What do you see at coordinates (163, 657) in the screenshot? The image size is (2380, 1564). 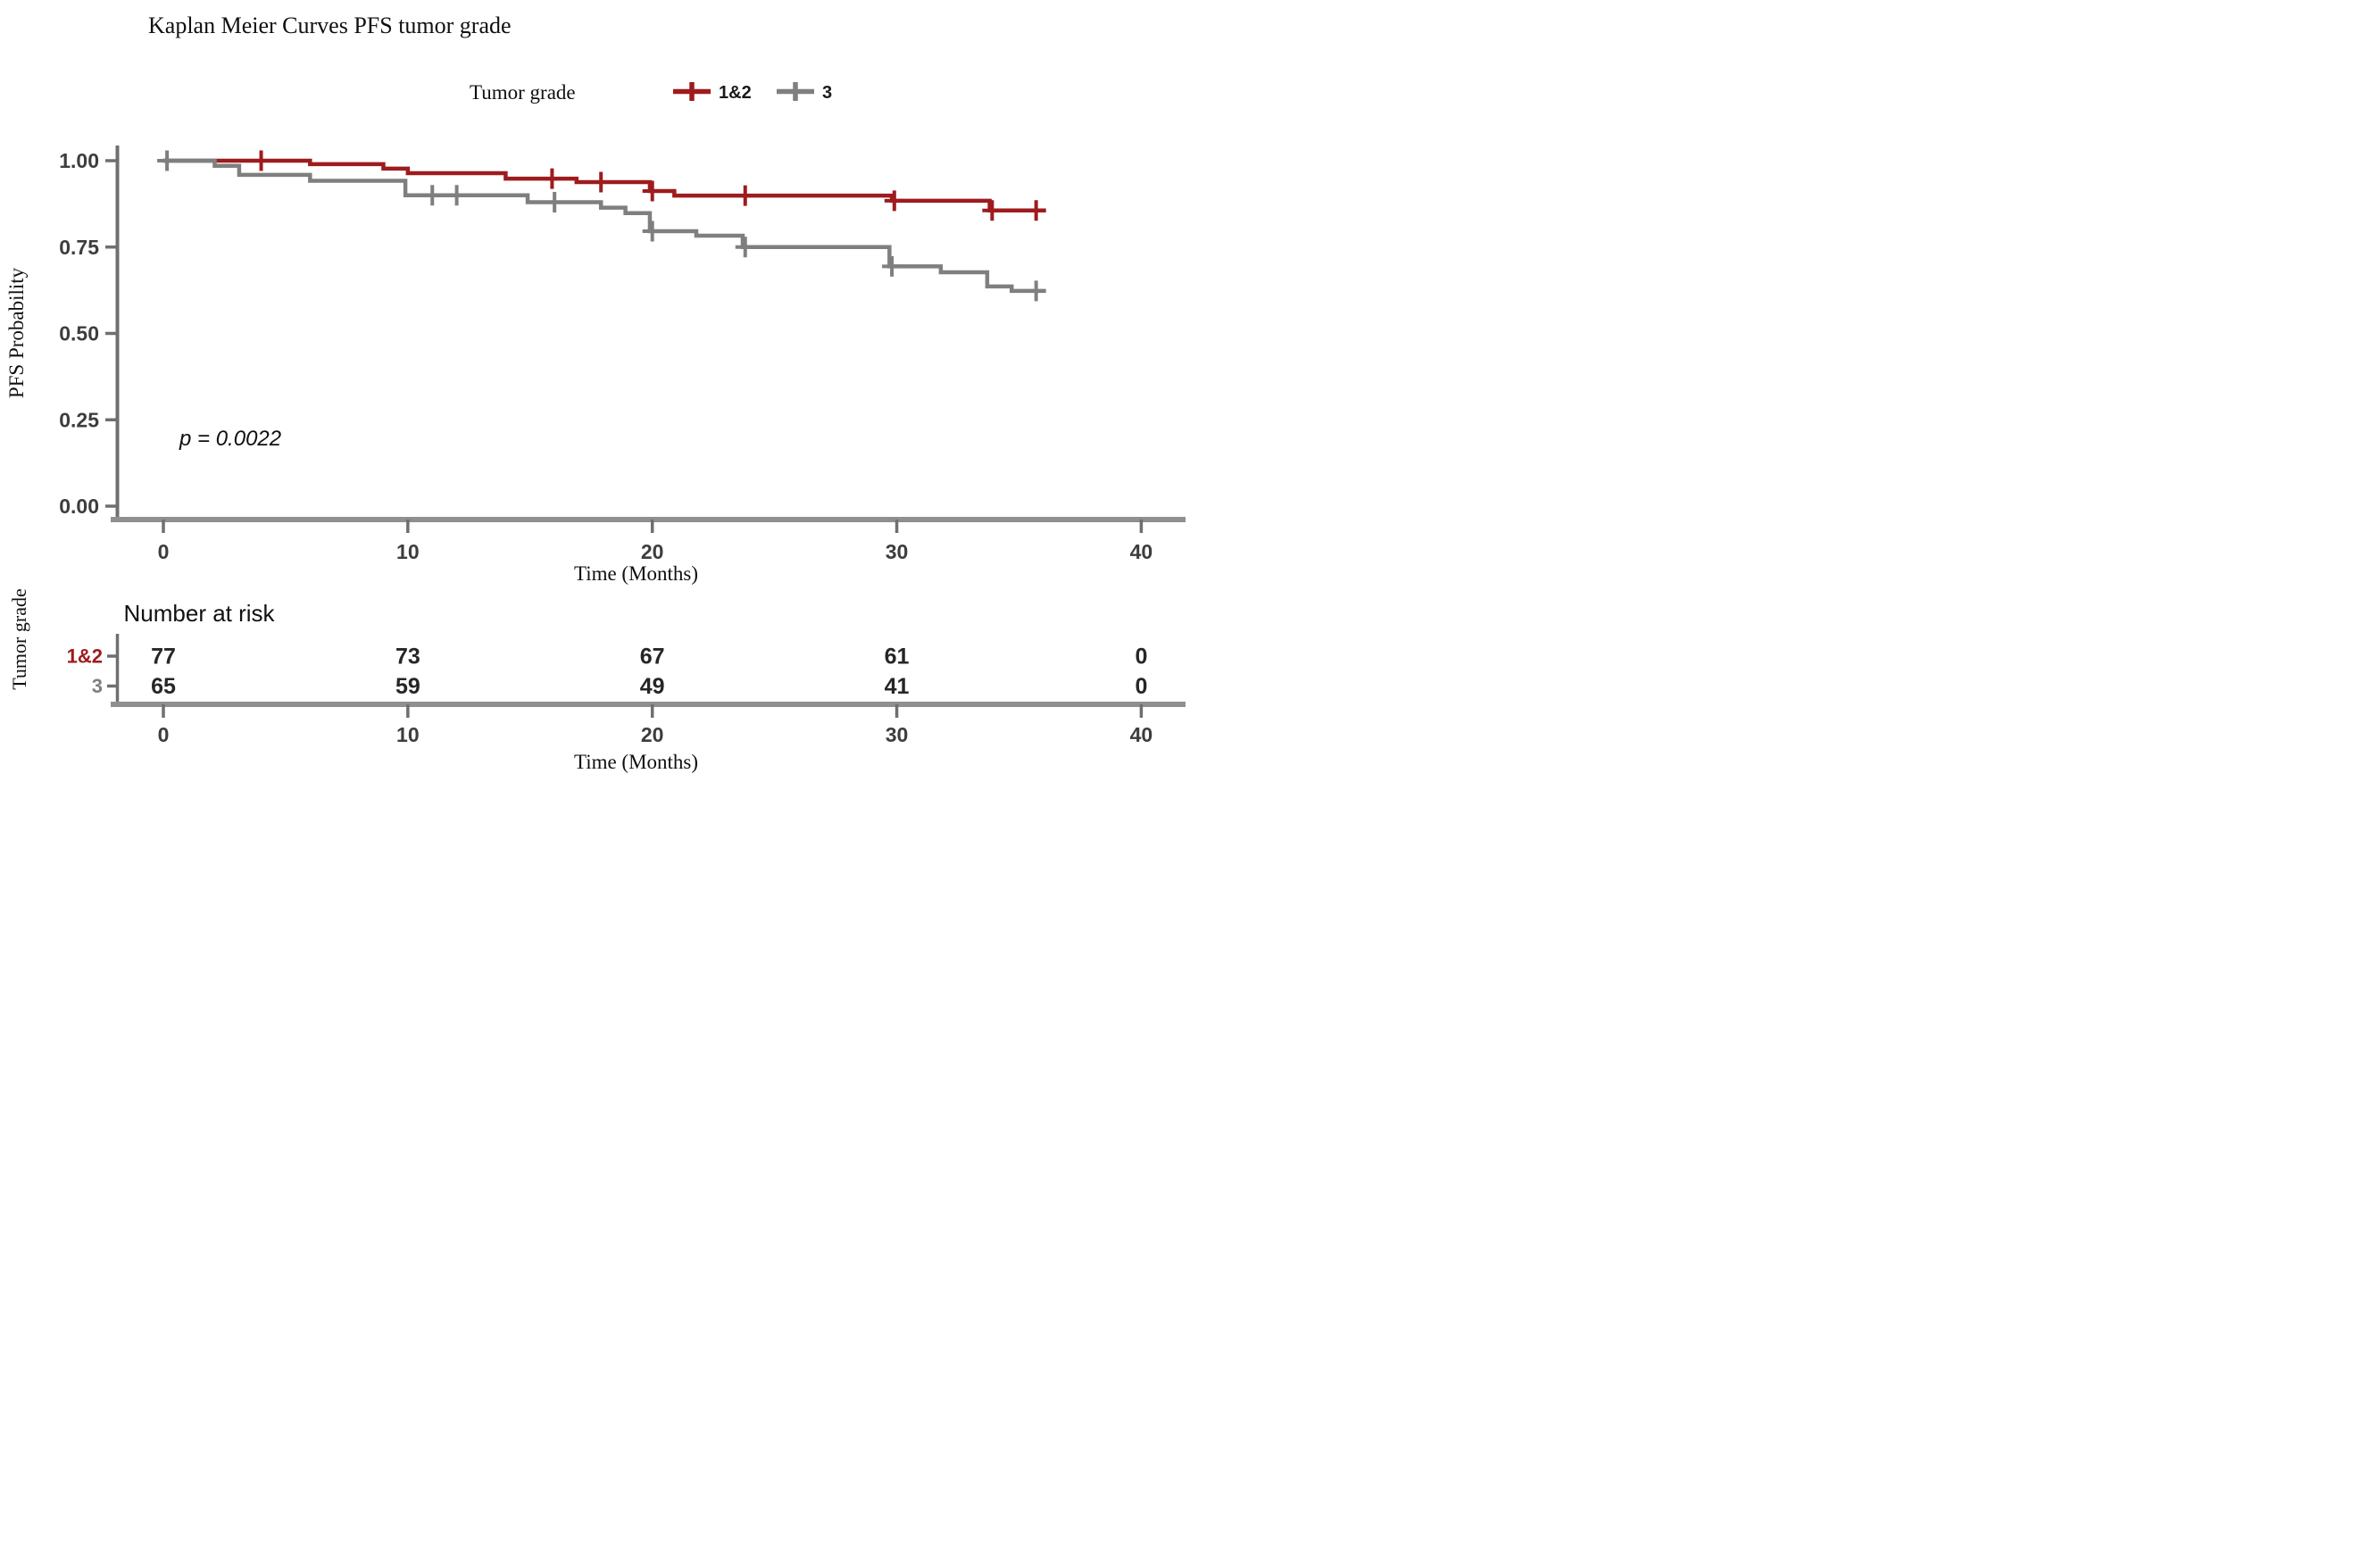 I see `risk-count: 77` at bounding box center [163, 657].